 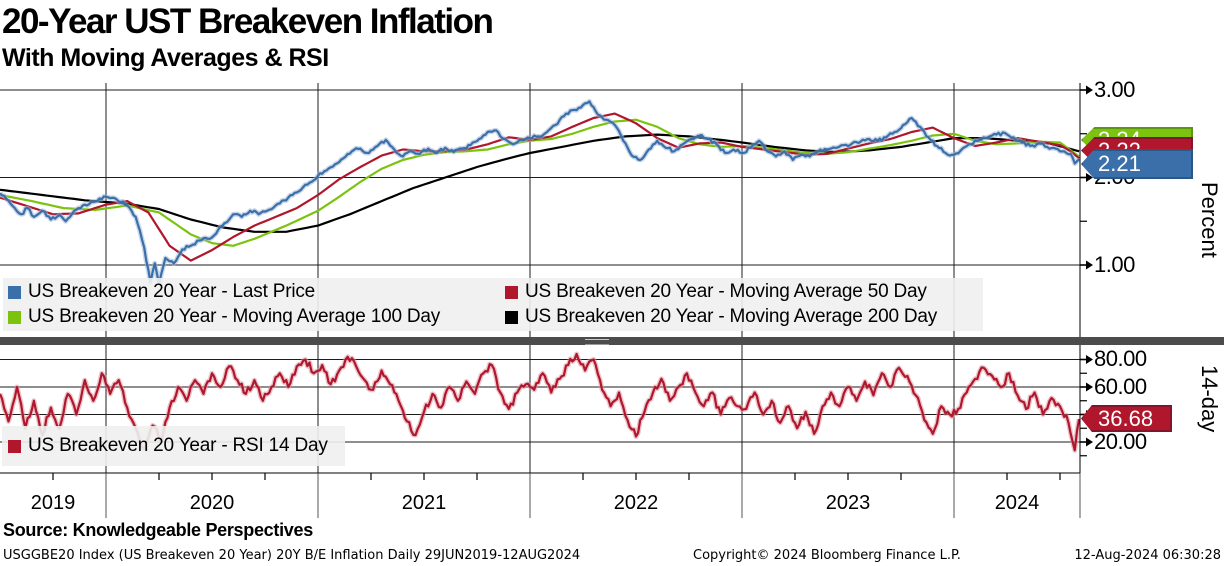 I want to click on rsi-tag-value: 36.68, so click(x=1126, y=418).